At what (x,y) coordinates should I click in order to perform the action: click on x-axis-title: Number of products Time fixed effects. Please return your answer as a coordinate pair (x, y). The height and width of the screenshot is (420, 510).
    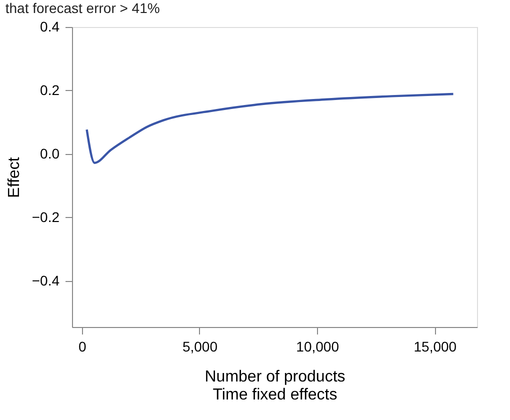
    Looking at the image, I should click on (275, 386).